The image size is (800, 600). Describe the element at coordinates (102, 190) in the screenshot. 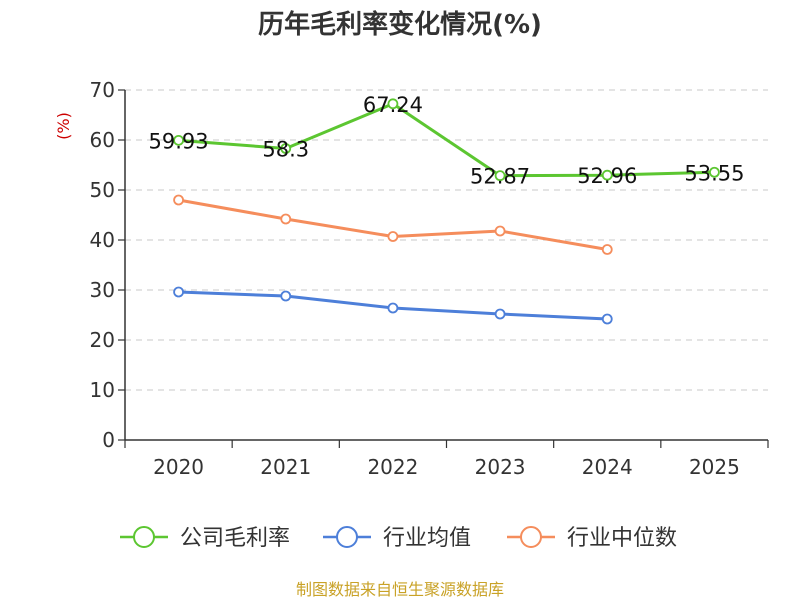

I see `y-tick-label: 50` at that location.